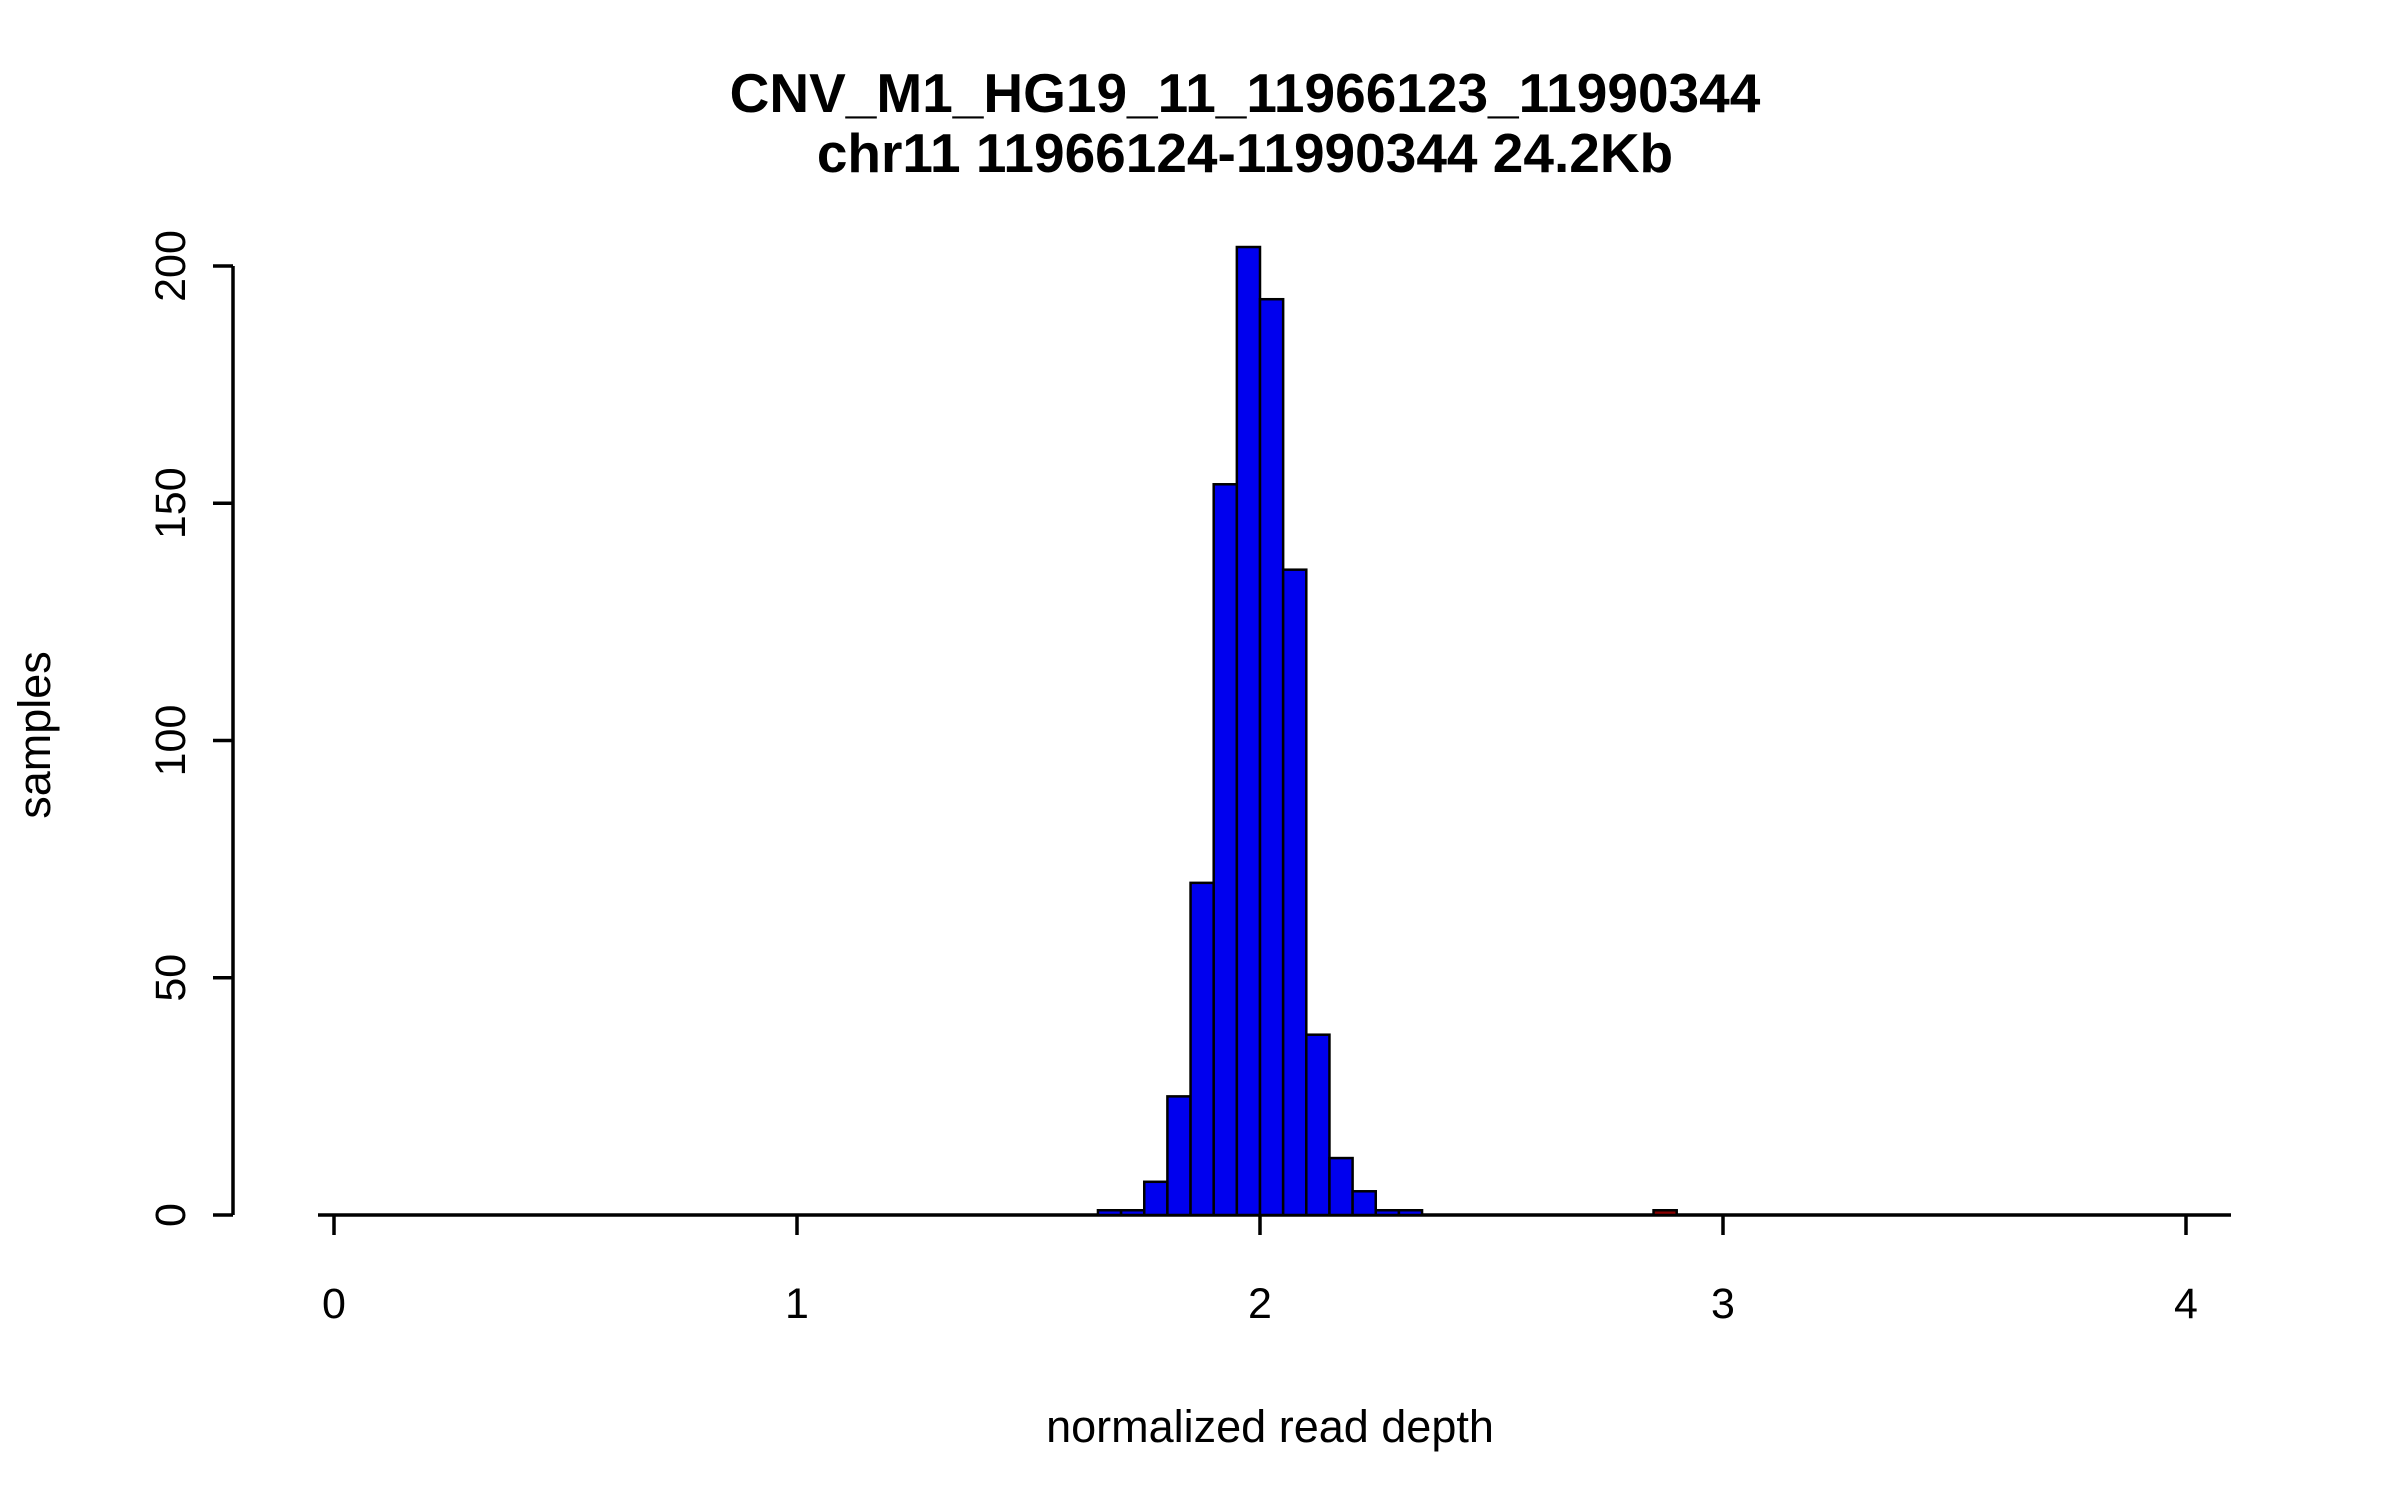 The height and width of the screenshot is (1500, 2400). Describe the element at coordinates (171, 503) in the screenshot. I see `y-tick-label: 150` at that location.